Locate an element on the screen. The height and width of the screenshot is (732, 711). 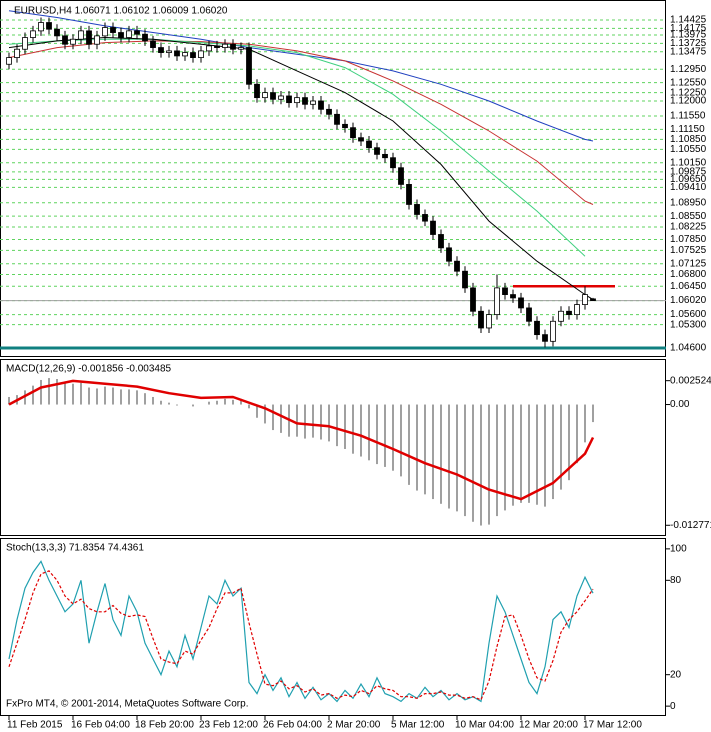
y-tick-label: 1.14425 is located at coordinates (688, 20).